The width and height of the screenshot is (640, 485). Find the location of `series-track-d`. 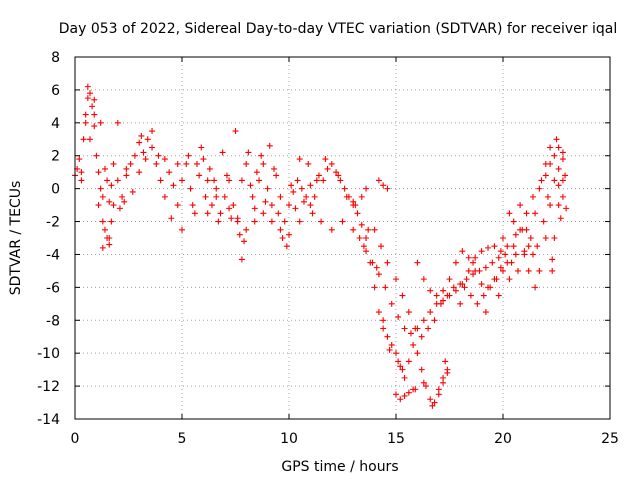

series-track-d is located at coordinates (470, 221).